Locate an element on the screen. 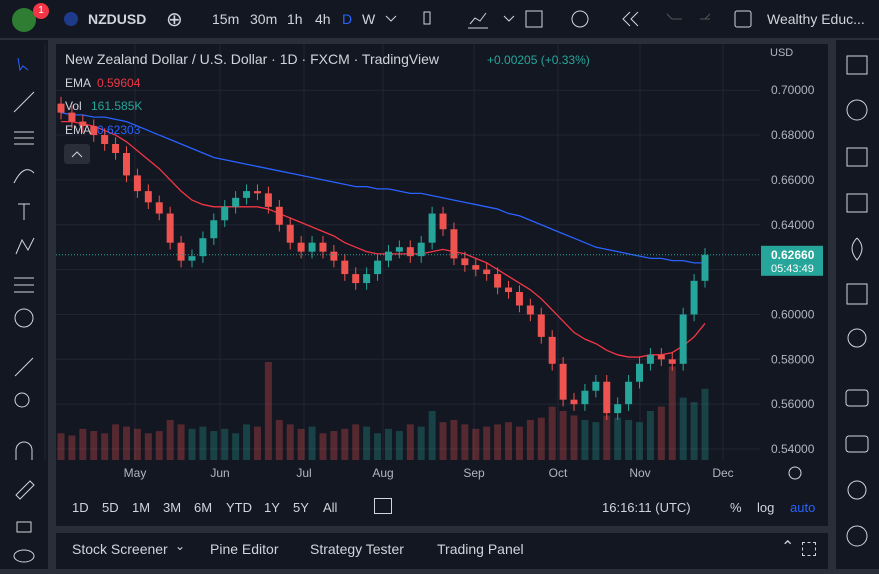 The height and width of the screenshot is (574, 879). last-price-label: 0.62660 is located at coordinates (793, 255).